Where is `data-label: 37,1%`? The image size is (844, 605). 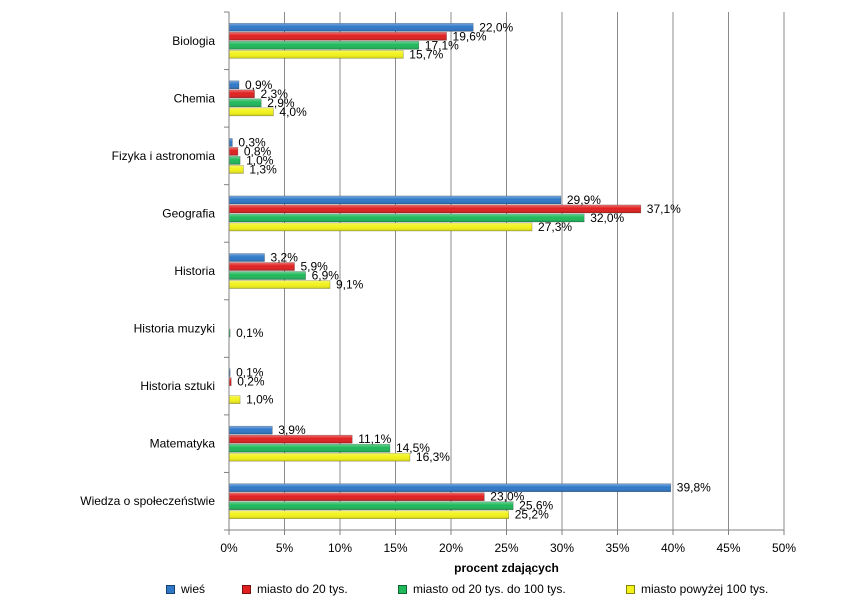
data-label: 37,1% is located at coordinates (664, 209).